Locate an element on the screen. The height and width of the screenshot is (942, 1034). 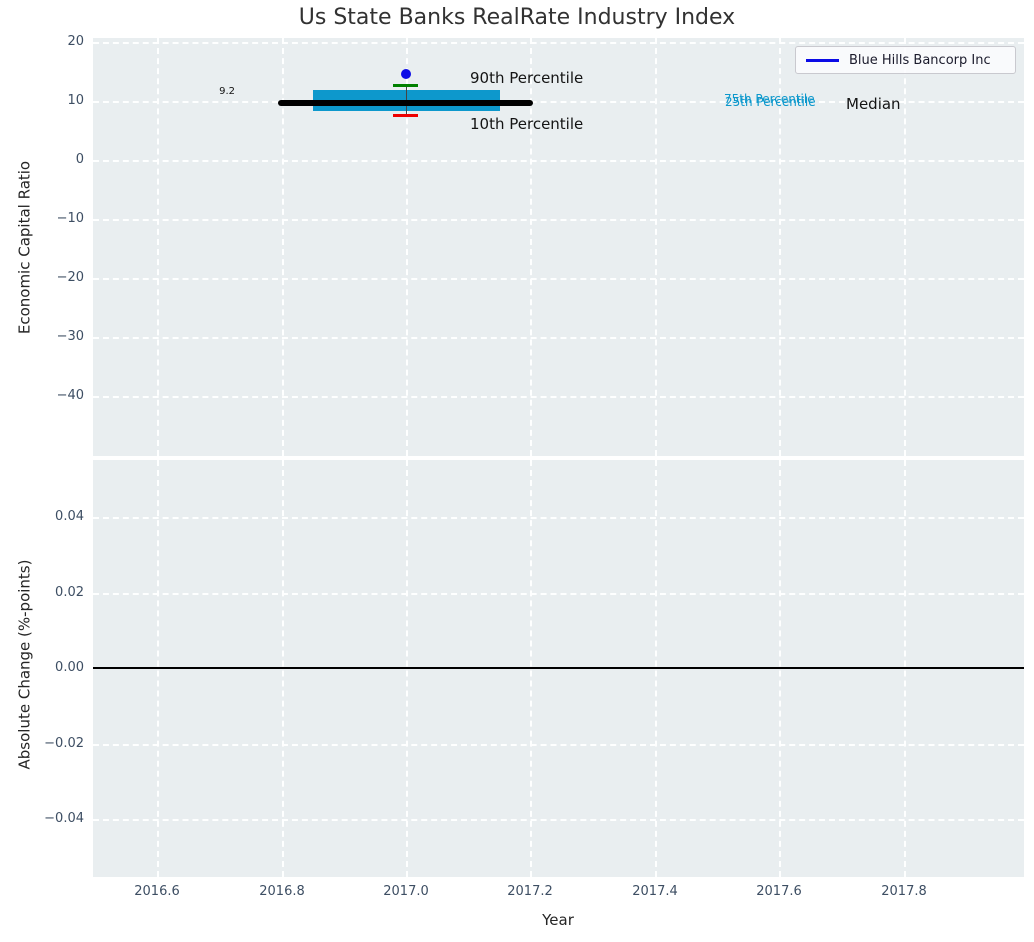
p90-cap-line is located at coordinates (405, 85).